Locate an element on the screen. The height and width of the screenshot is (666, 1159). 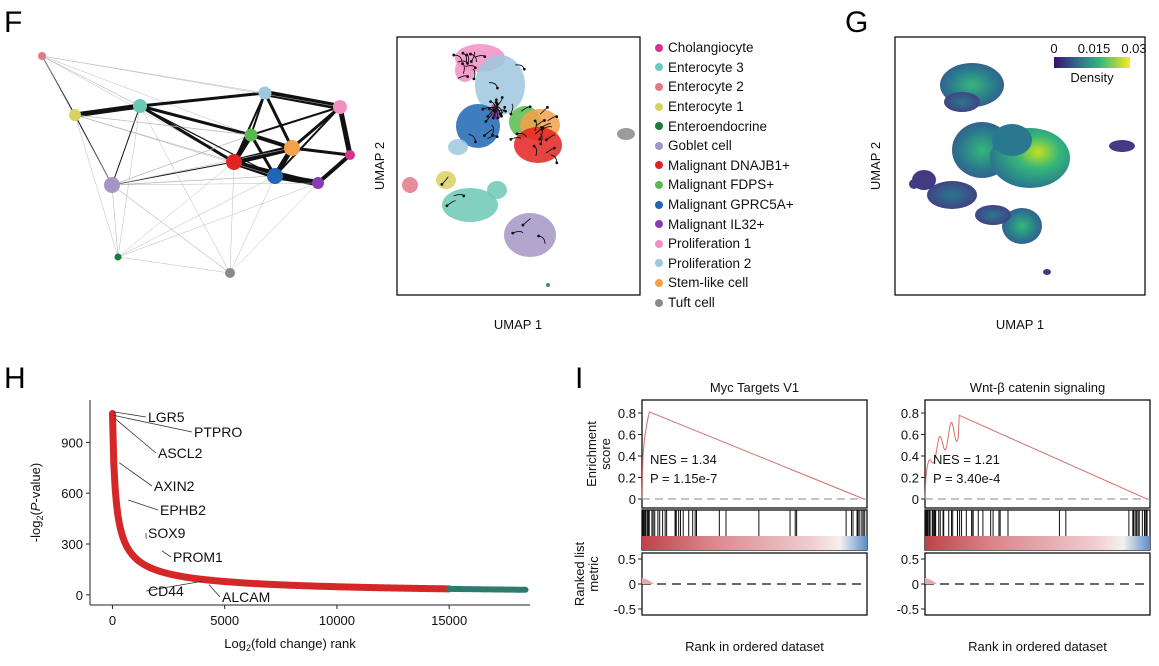
legend-item: Enterocyte 2 is located at coordinates (747, 87).